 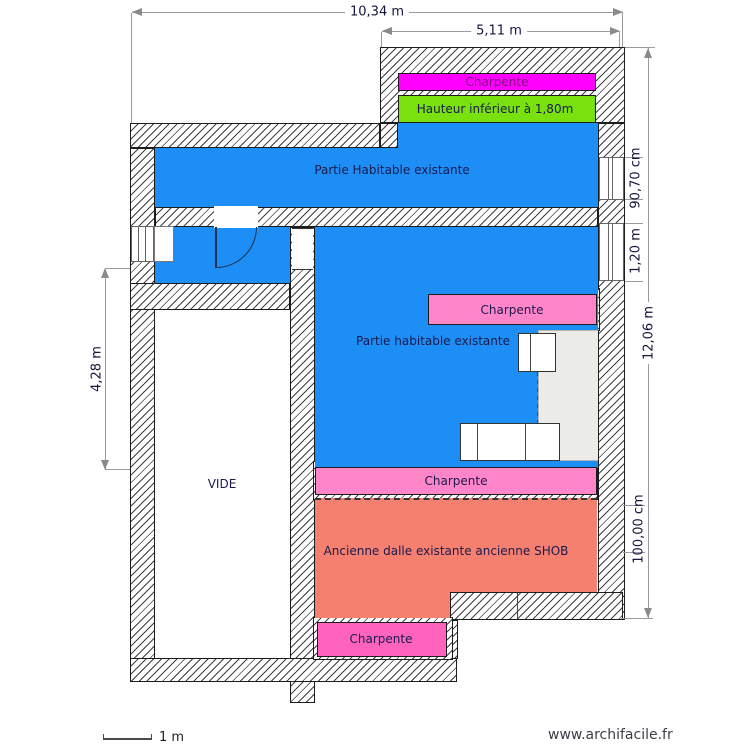 I want to click on charpente-bar-mid, so click(x=456, y=481).